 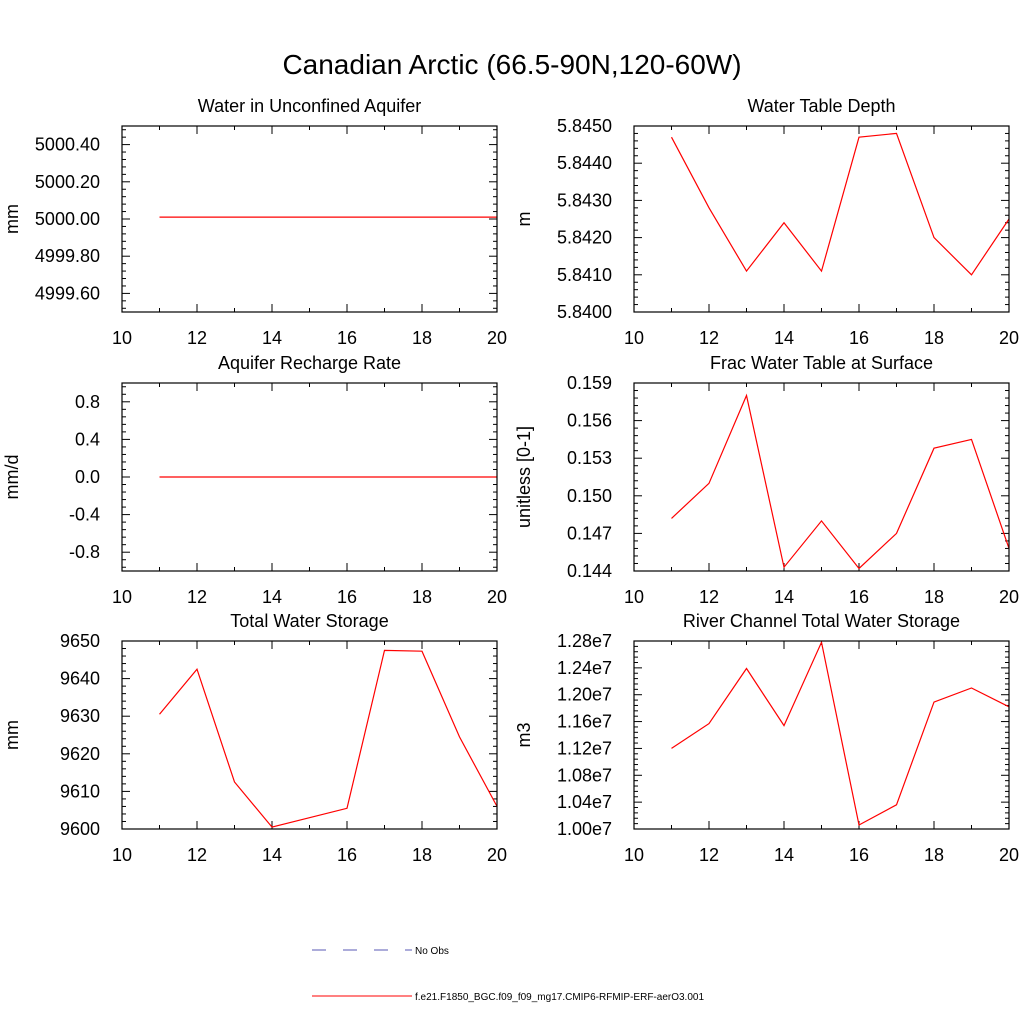 What do you see at coordinates (589, 533) in the screenshot?
I see `y-tick-label: 0.147` at bounding box center [589, 533].